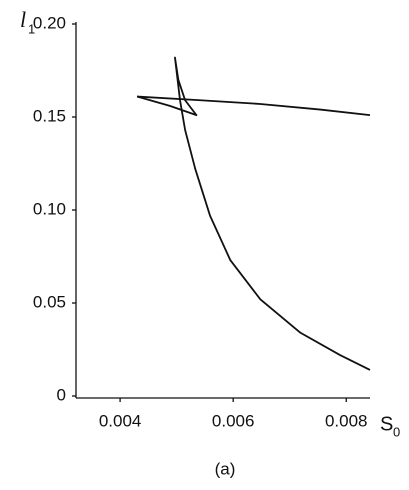 The image size is (409, 490). I want to click on caption: (a), so click(225, 468).